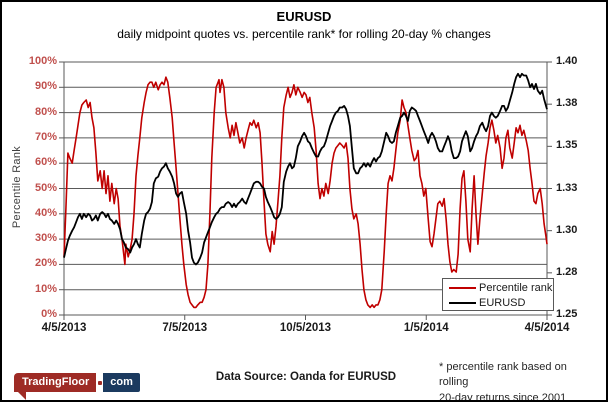 The width and height of the screenshot is (608, 402). What do you see at coordinates (567, 229) in the screenshot?
I see `right-axis-tick-1.30: 1.30` at bounding box center [567, 229].